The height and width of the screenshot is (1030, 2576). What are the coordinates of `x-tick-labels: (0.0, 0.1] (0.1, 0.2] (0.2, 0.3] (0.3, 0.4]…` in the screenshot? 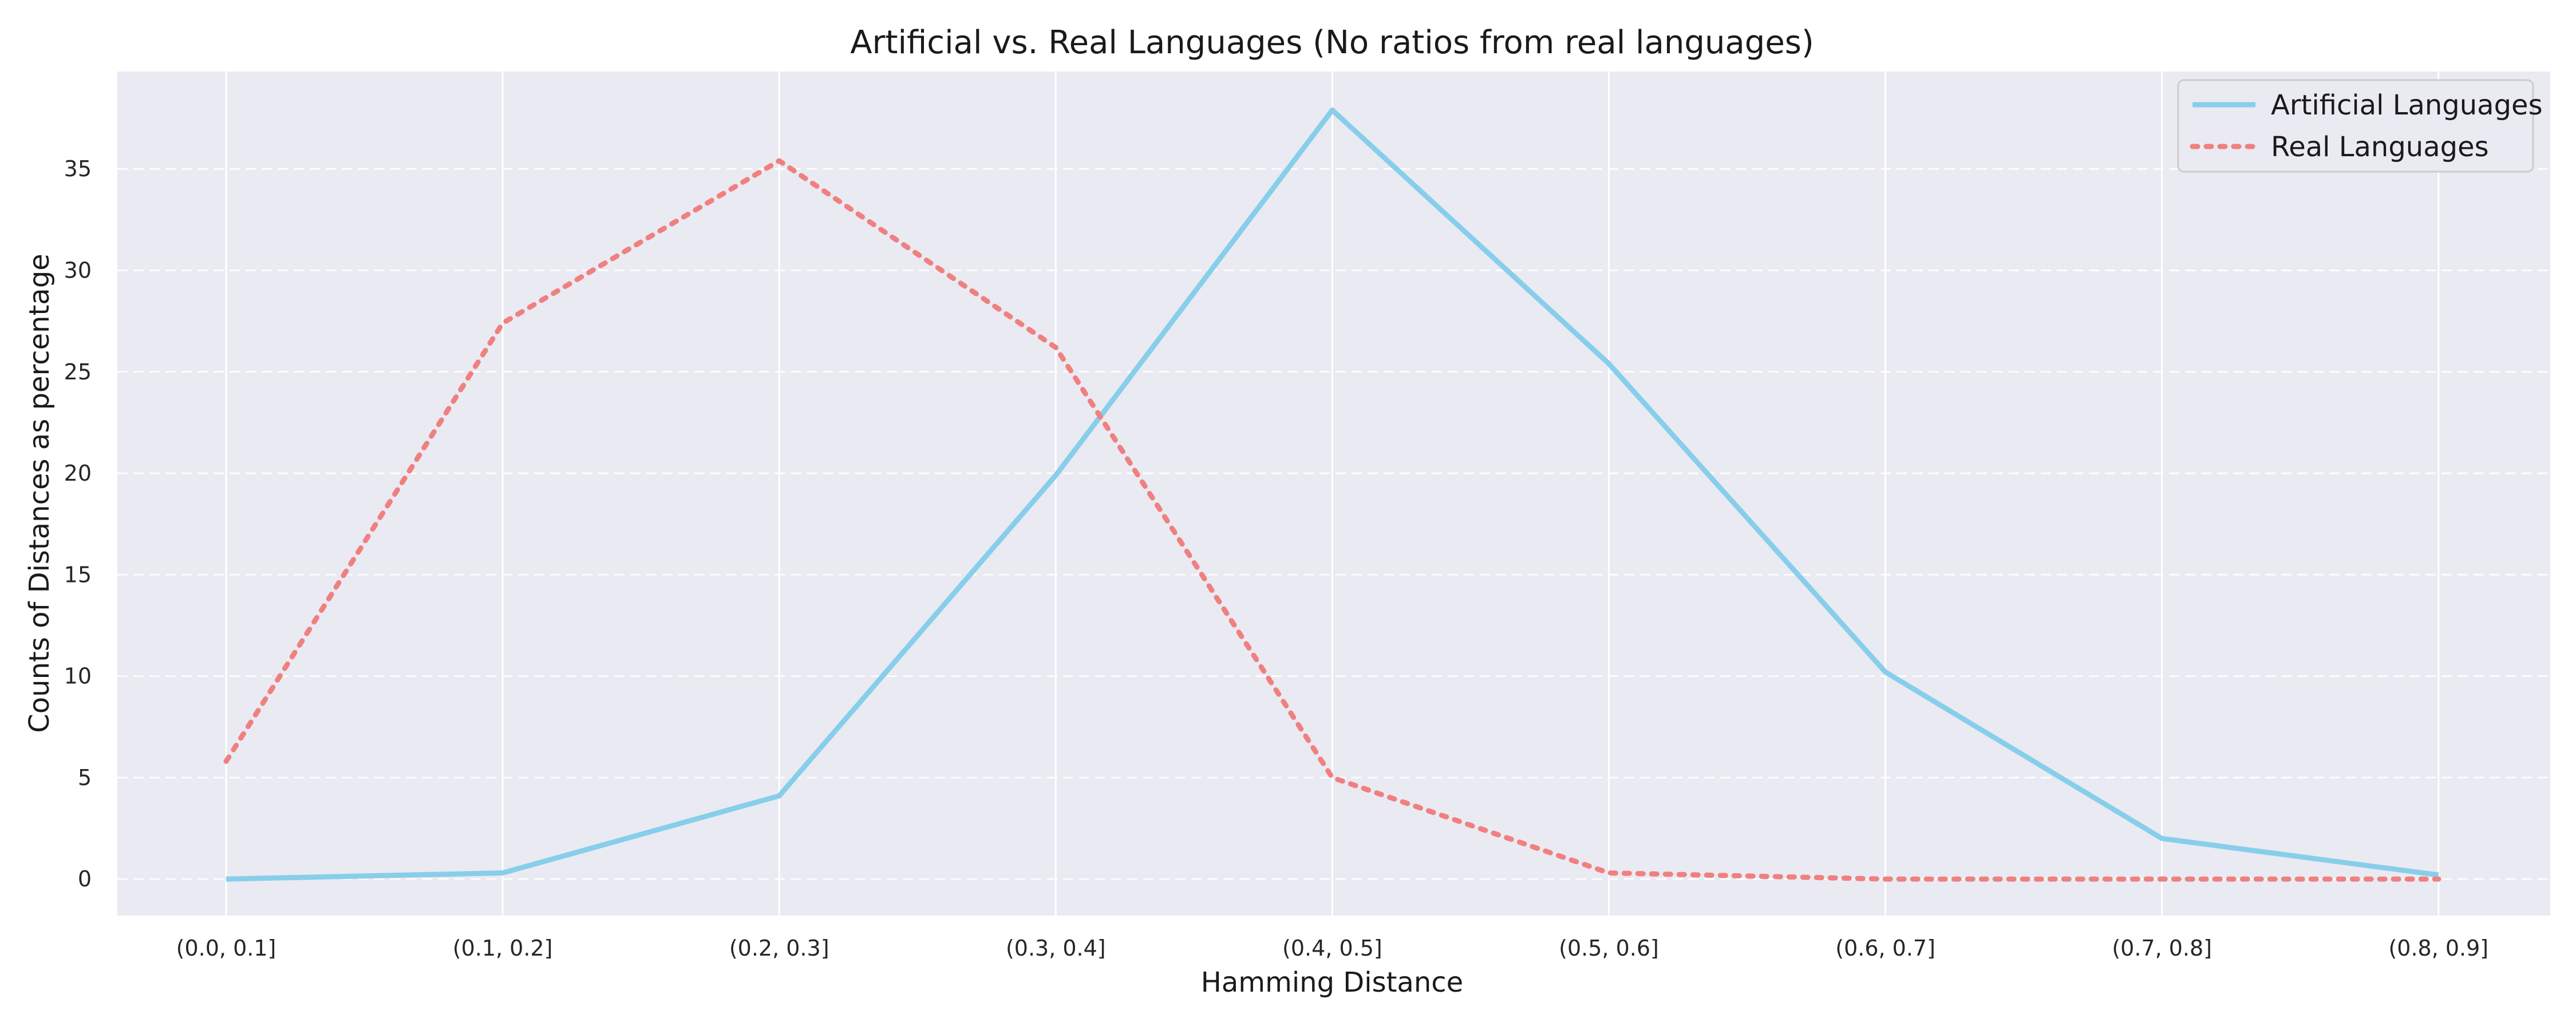 It's located at (1332, 948).